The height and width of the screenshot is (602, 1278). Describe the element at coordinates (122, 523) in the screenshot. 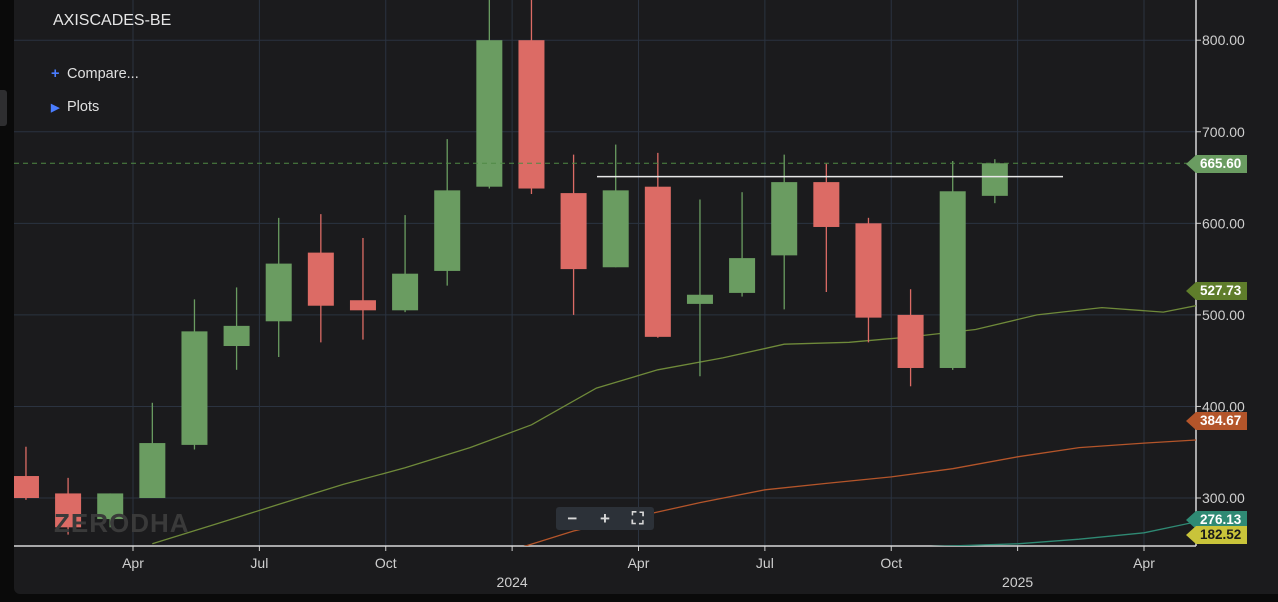

I see `zerodha-watermark: ZERODHA` at that location.